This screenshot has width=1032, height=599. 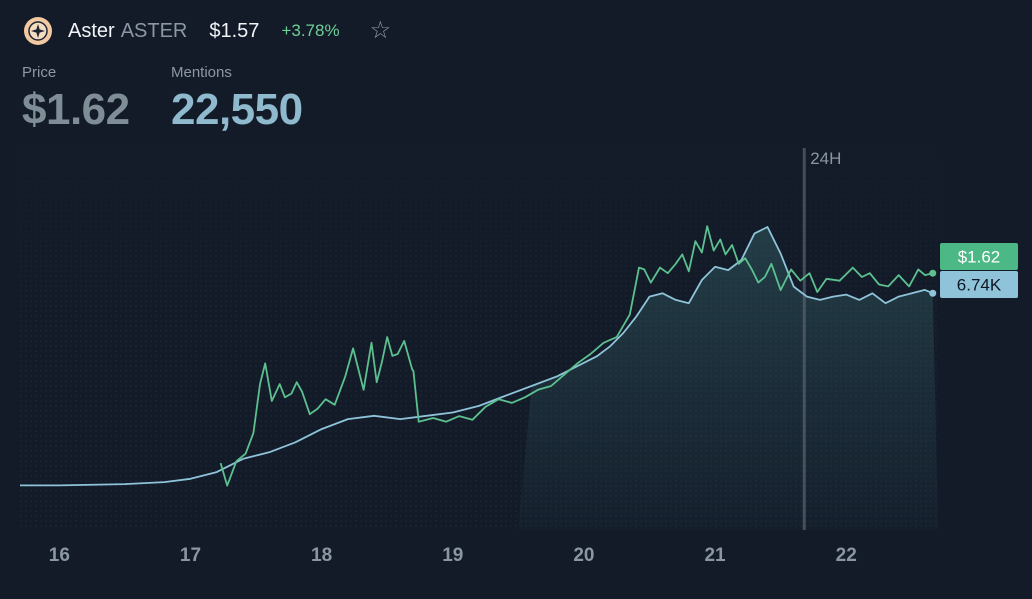 What do you see at coordinates (583, 555) in the screenshot?
I see `x-tick-label: 20` at bounding box center [583, 555].